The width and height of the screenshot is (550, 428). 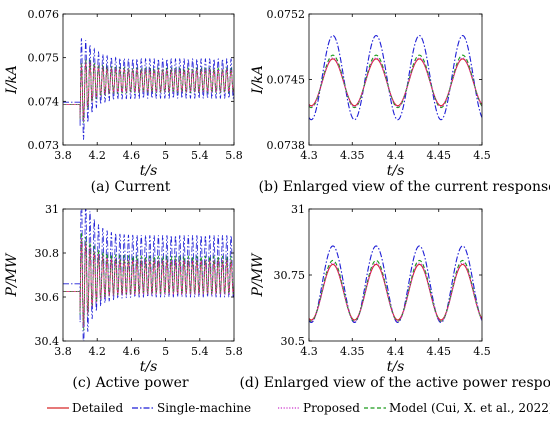 What do you see at coordinates (47, 253) in the screenshot?
I see `y-tick-label: 30.8` at bounding box center [47, 253].